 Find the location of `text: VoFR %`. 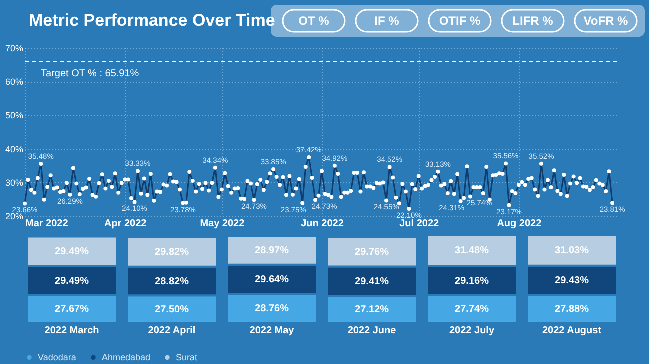

text: VoFR % is located at coordinates (606, 21).